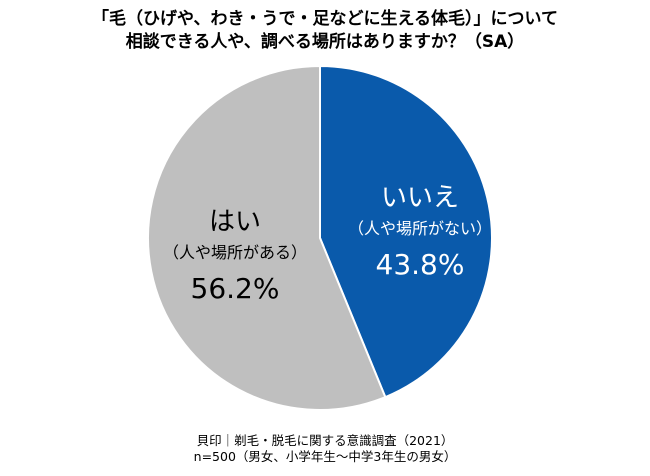 This screenshot has width=650, height=476. What do you see at coordinates (420, 228) in the screenshot?
I see `slice-note-label-1: （人や場所がない）` at bounding box center [420, 228].